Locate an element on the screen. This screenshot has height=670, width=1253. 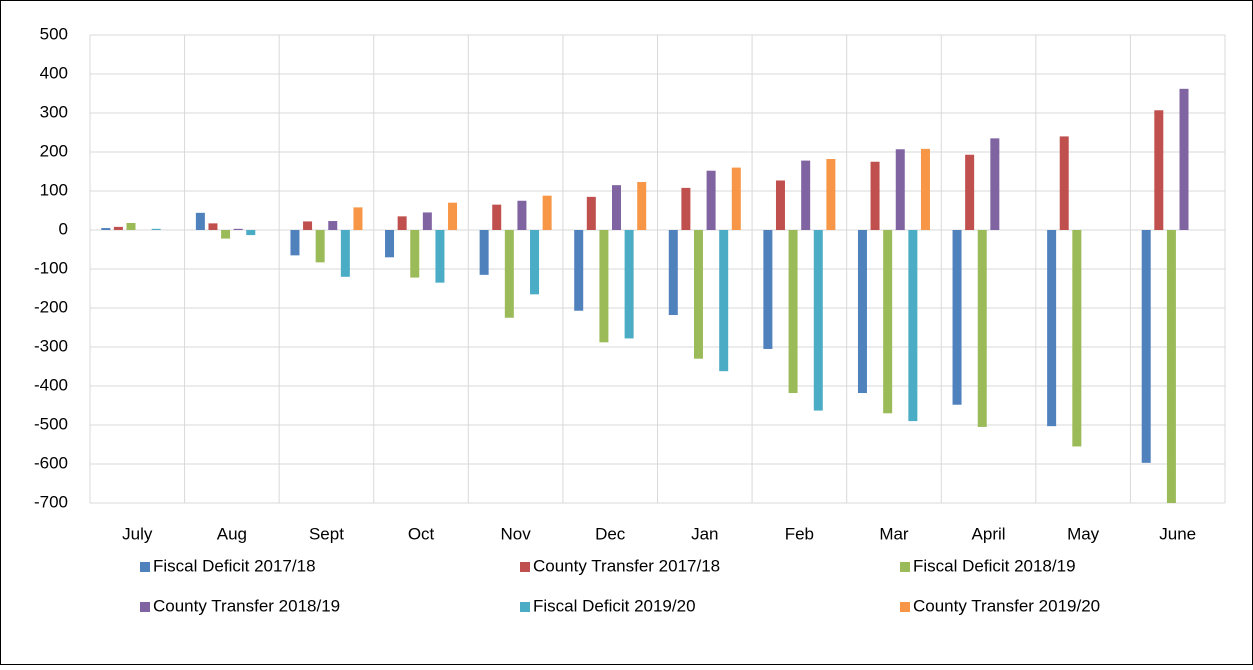
x-tick-label: Oct is located at coordinates (421, 533).